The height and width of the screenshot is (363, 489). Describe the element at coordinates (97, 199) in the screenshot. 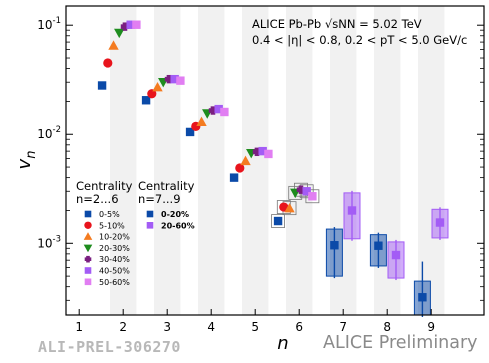

I see `legend-subtitle: n=2...6` at that location.